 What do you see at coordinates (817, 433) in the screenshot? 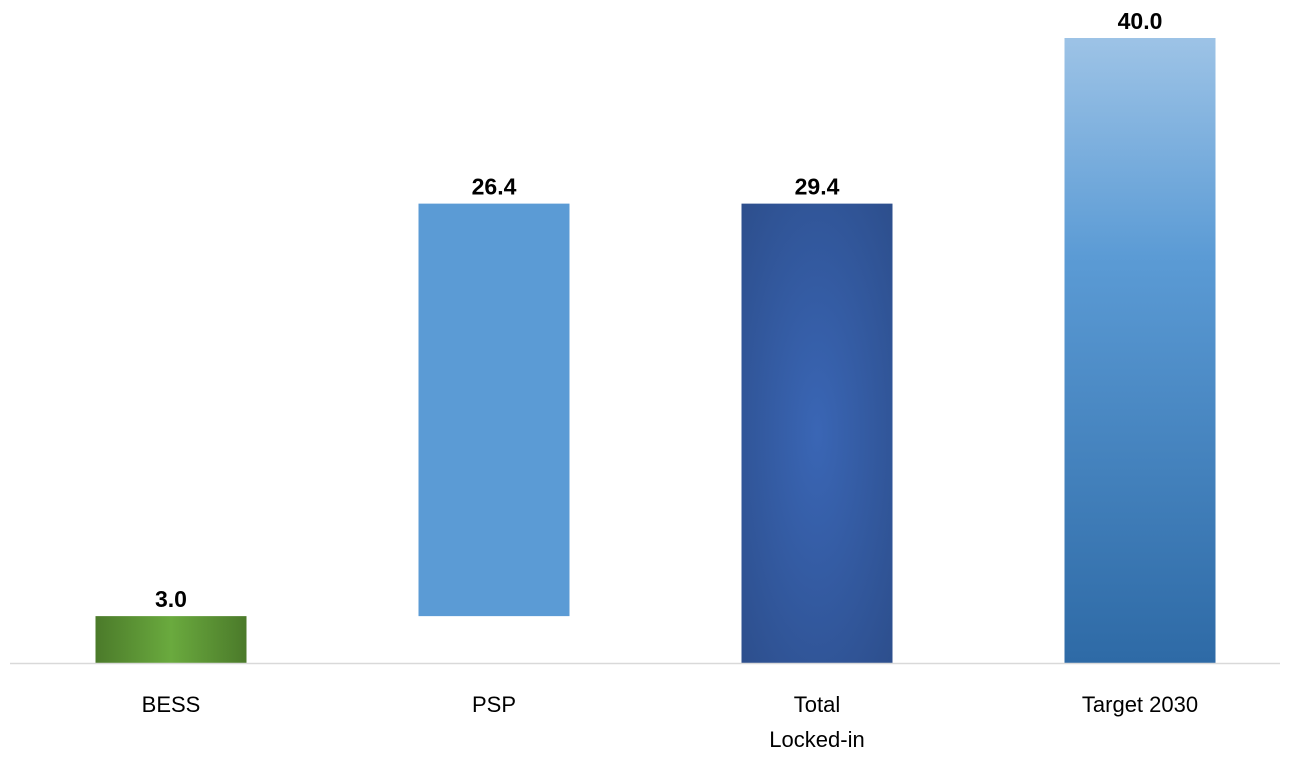
I see `bar-total-locked-in` at bounding box center [817, 433].